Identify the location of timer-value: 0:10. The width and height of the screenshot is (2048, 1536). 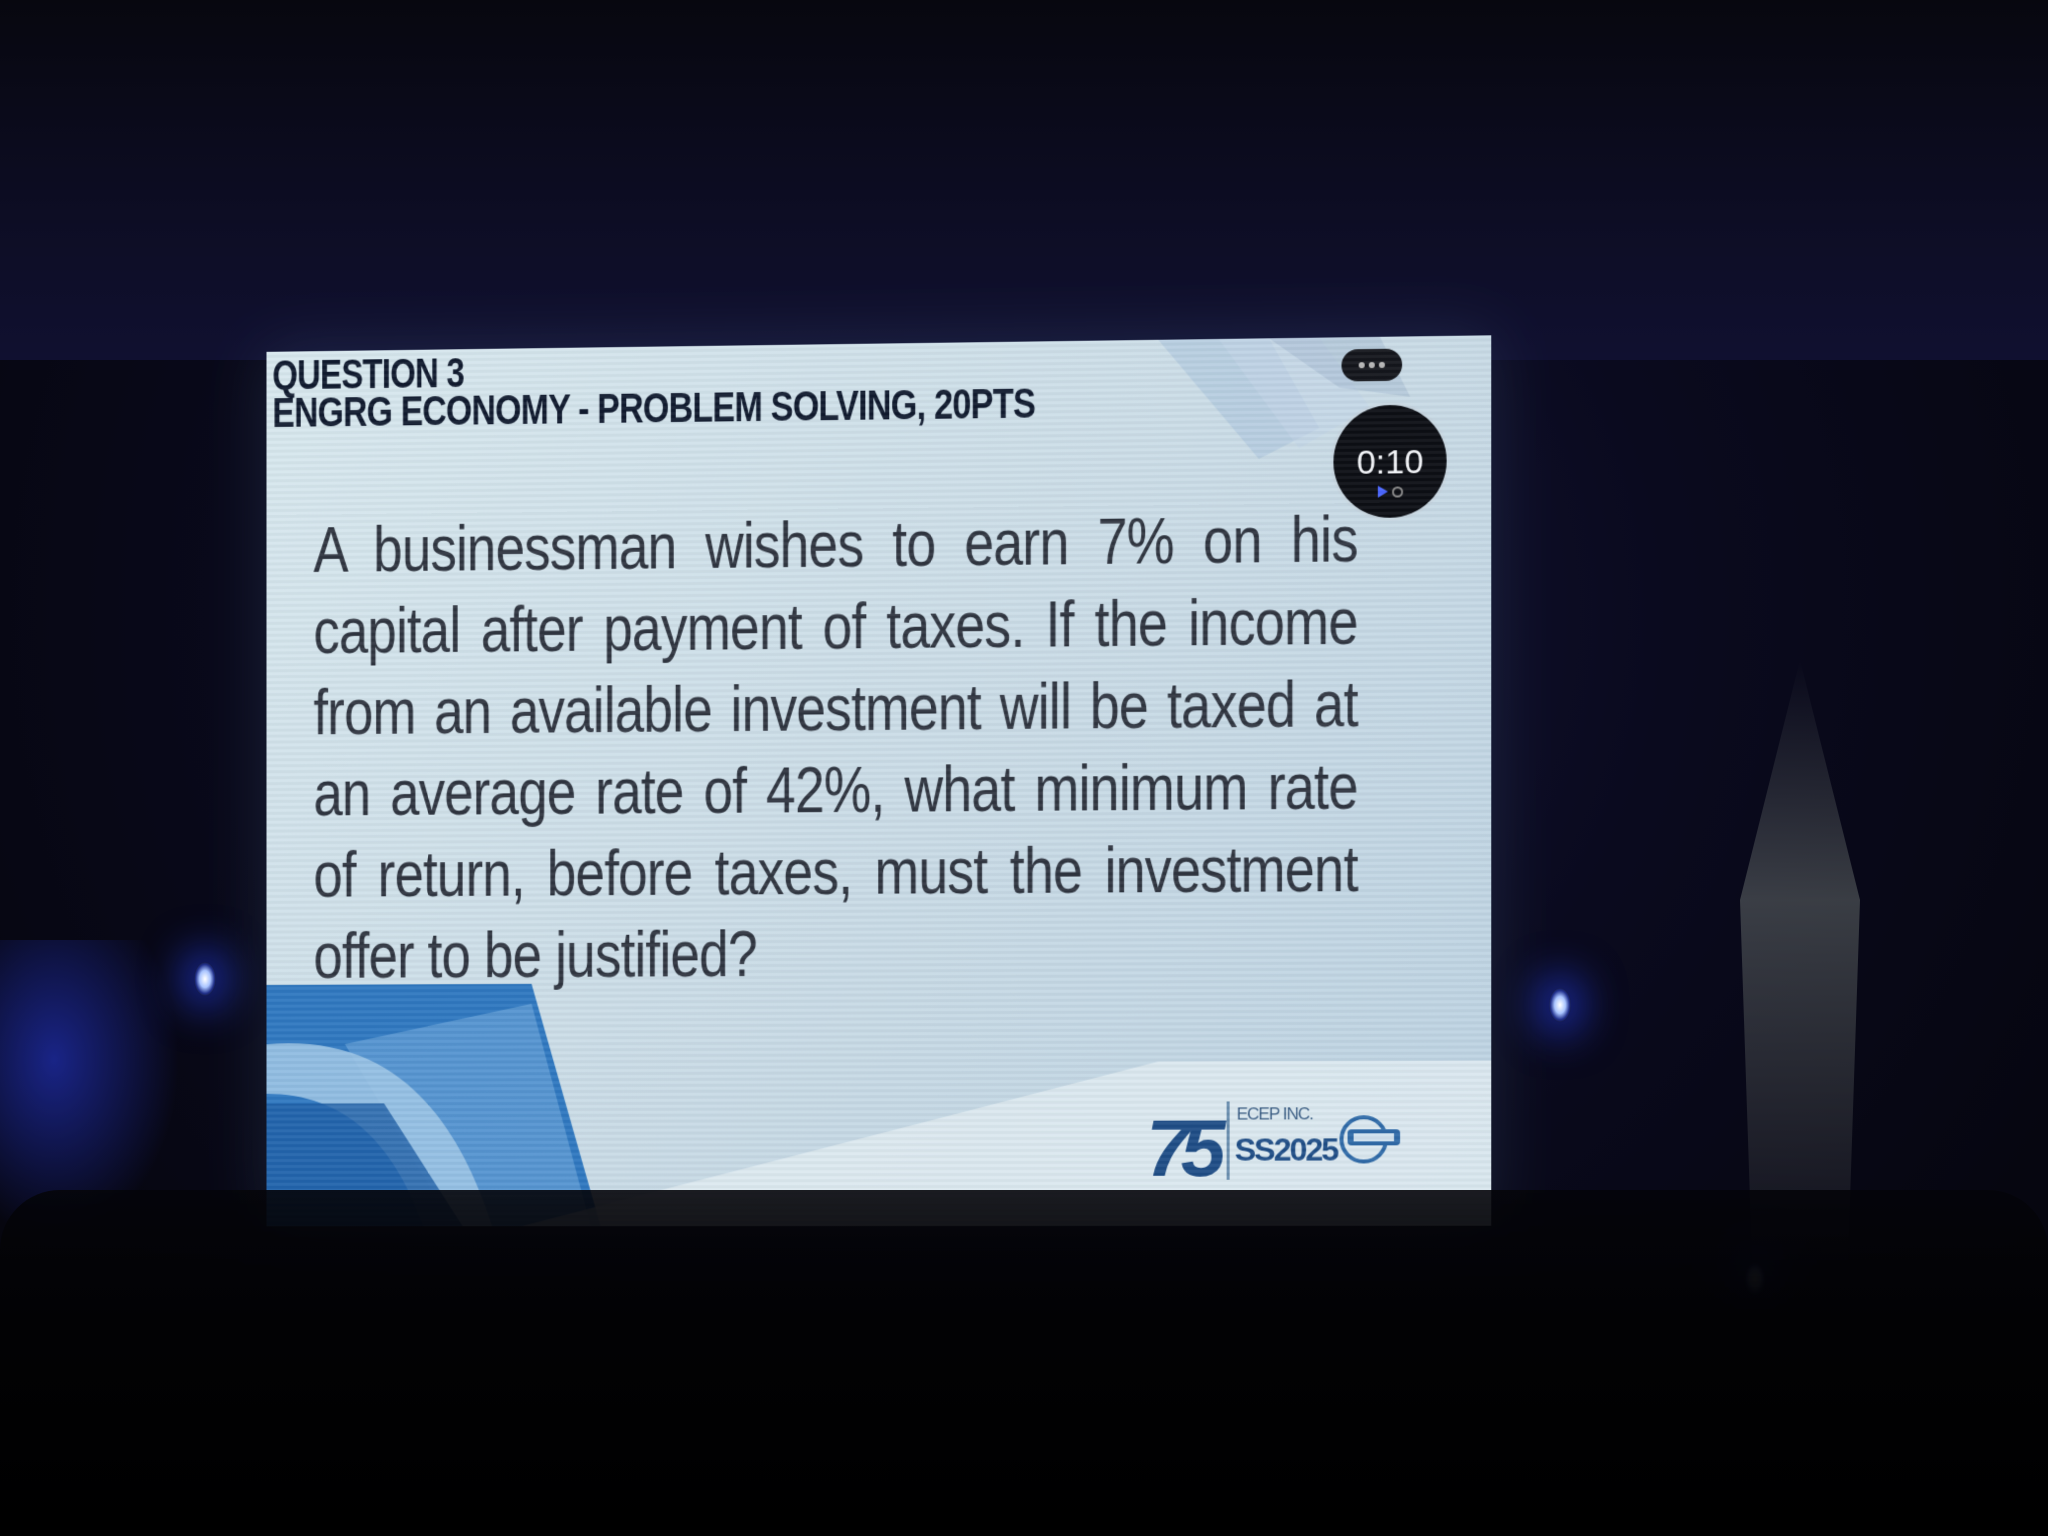
(1389, 463).